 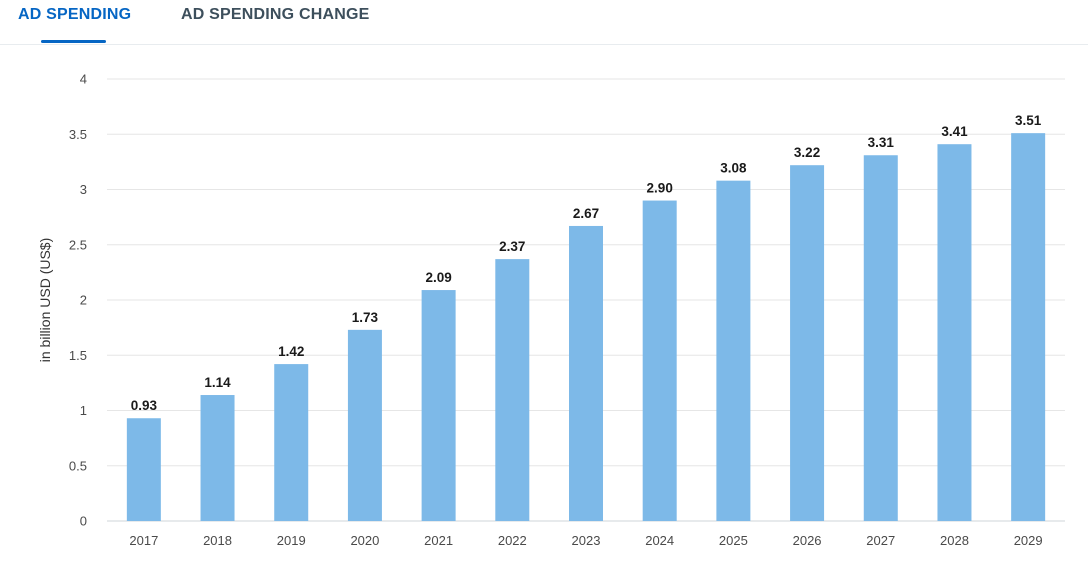 What do you see at coordinates (659, 540) in the screenshot?
I see `x-tick-label: 2024` at bounding box center [659, 540].